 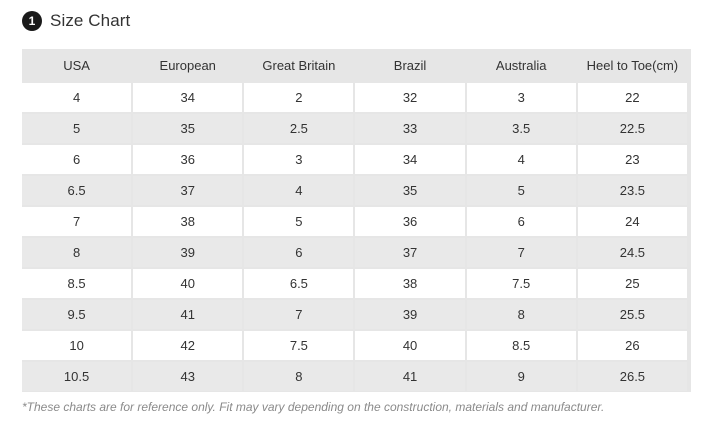 I want to click on table-cell: 10, so click(x=77, y=345).